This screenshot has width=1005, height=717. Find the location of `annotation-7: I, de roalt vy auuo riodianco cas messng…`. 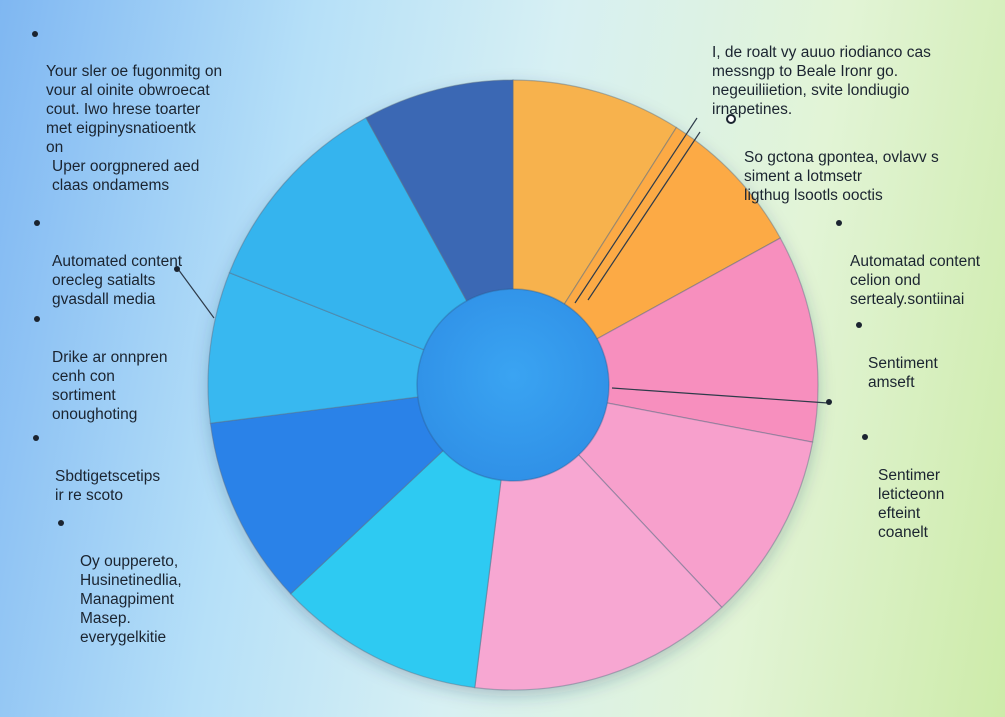

annotation-7: I, de roalt vy auuo riodianco cas messng… is located at coordinates (821, 81).